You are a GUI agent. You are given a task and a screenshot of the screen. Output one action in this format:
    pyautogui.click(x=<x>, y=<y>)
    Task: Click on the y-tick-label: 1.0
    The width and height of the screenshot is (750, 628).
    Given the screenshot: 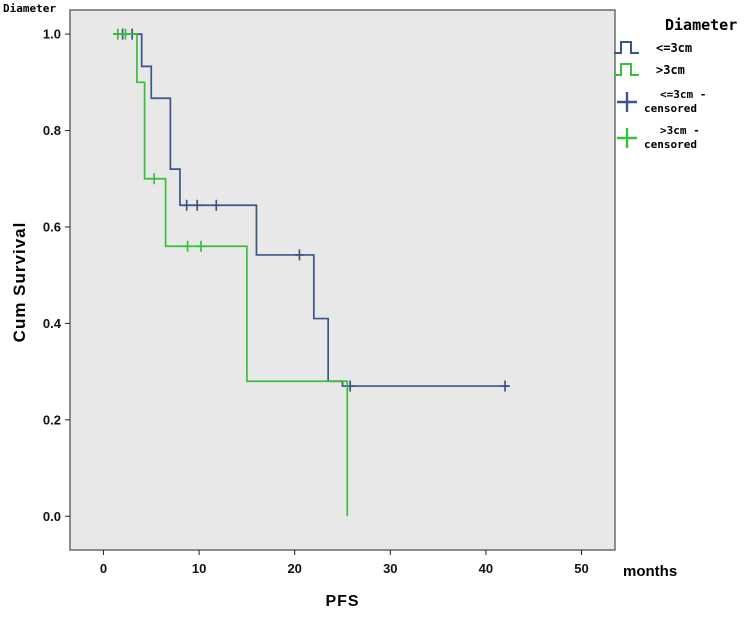 What is the action you would take?
    pyautogui.click(x=52, y=34)
    